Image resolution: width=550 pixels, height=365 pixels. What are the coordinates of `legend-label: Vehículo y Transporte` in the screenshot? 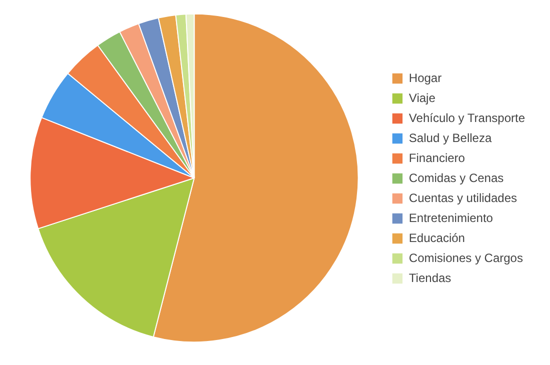 It's located at (466, 117).